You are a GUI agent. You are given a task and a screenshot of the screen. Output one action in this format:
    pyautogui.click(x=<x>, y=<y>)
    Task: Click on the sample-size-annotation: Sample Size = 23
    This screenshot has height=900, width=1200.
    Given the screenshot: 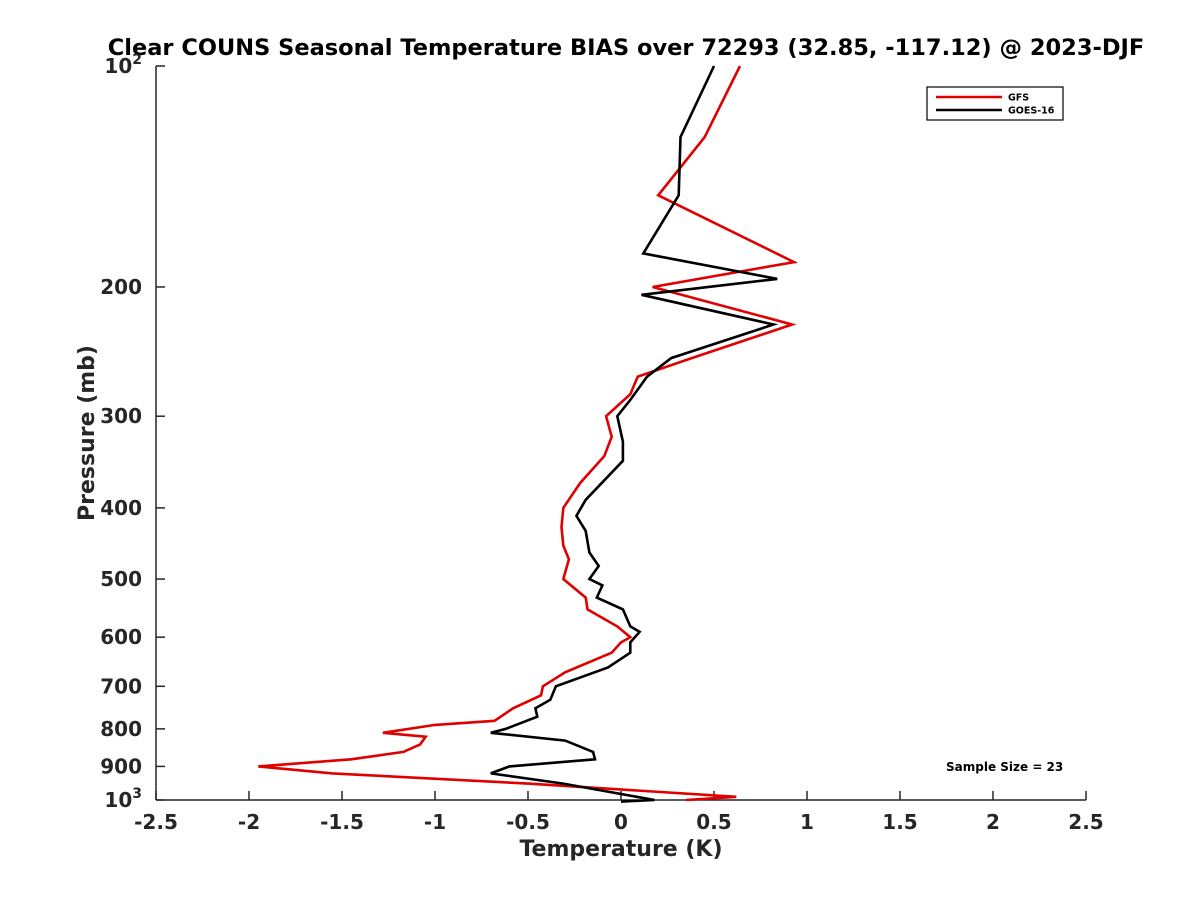 What is the action you would take?
    pyautogui.click(x=1004, y=767)
    